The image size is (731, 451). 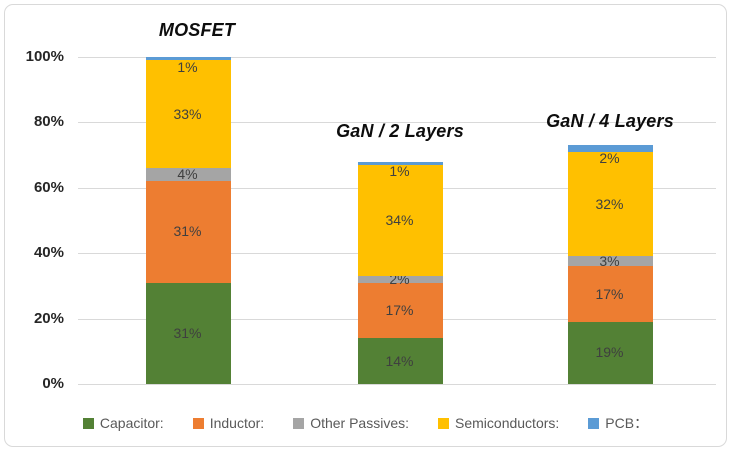 I want to click on legend-item: Other Passives:, so click(x=351, y=423).